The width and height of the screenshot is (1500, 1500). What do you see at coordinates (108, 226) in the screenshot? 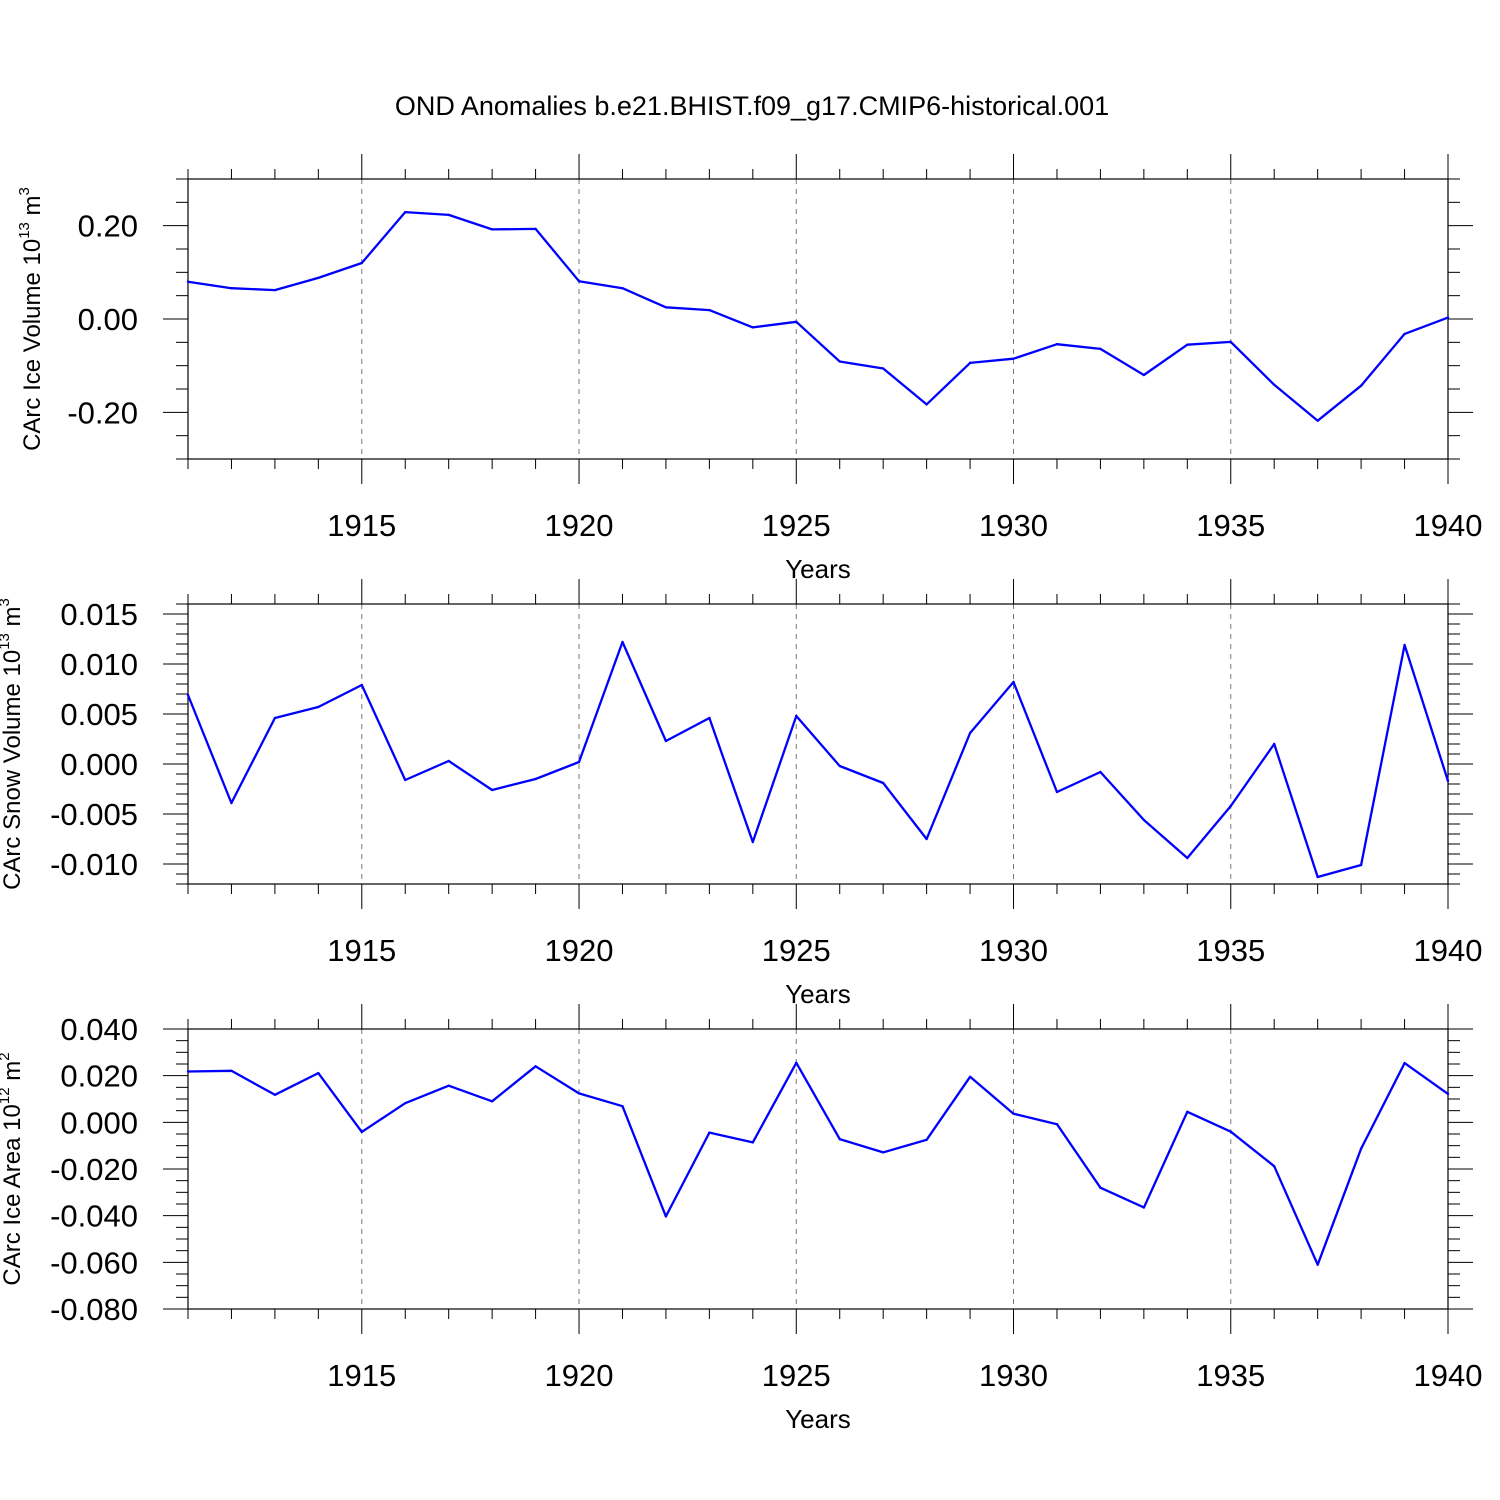
I see `y-tick-label: 0.20` at bounding box center [108, 226].